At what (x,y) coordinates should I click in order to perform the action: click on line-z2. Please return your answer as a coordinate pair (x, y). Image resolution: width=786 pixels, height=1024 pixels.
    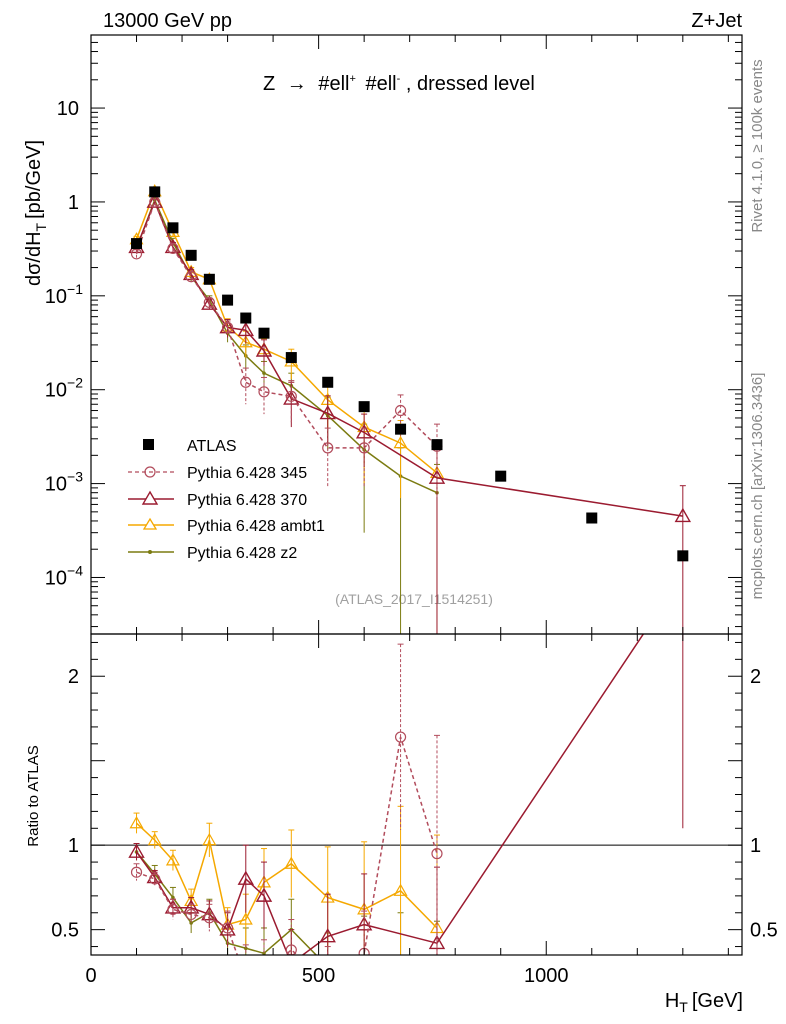
    Looking at the image, I should click on (286, 345).